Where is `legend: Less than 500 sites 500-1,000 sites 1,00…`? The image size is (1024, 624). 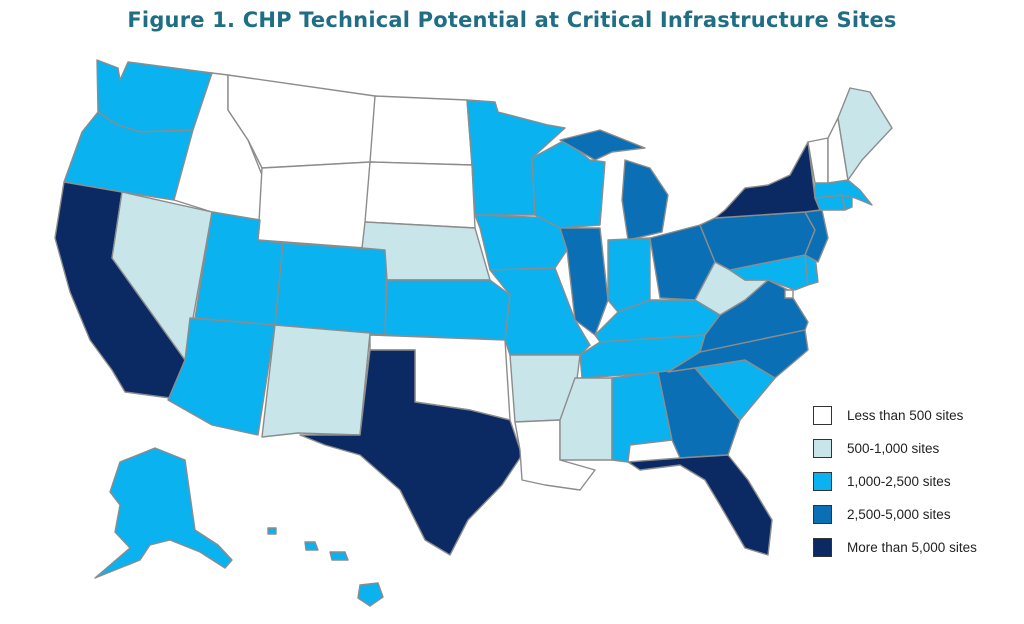
legend: Less than 500 sites 500-1,000 sites 1,00… is located at coordinates (895, 481).